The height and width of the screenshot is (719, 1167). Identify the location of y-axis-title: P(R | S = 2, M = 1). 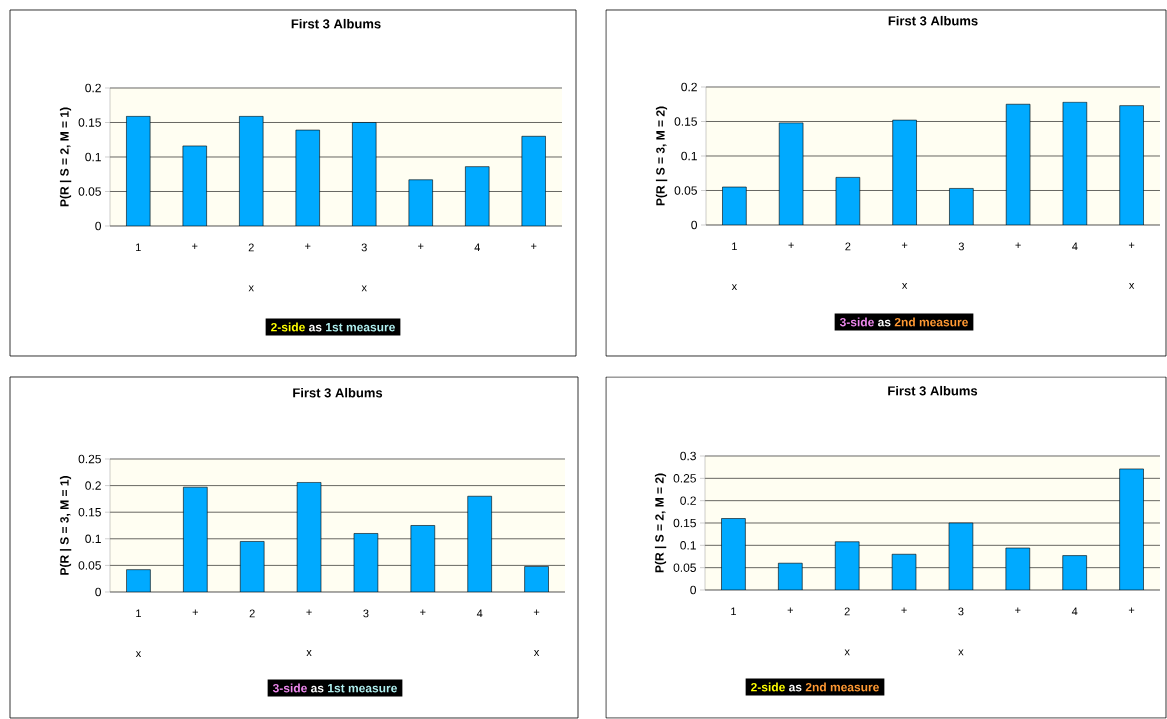
(65, 157).